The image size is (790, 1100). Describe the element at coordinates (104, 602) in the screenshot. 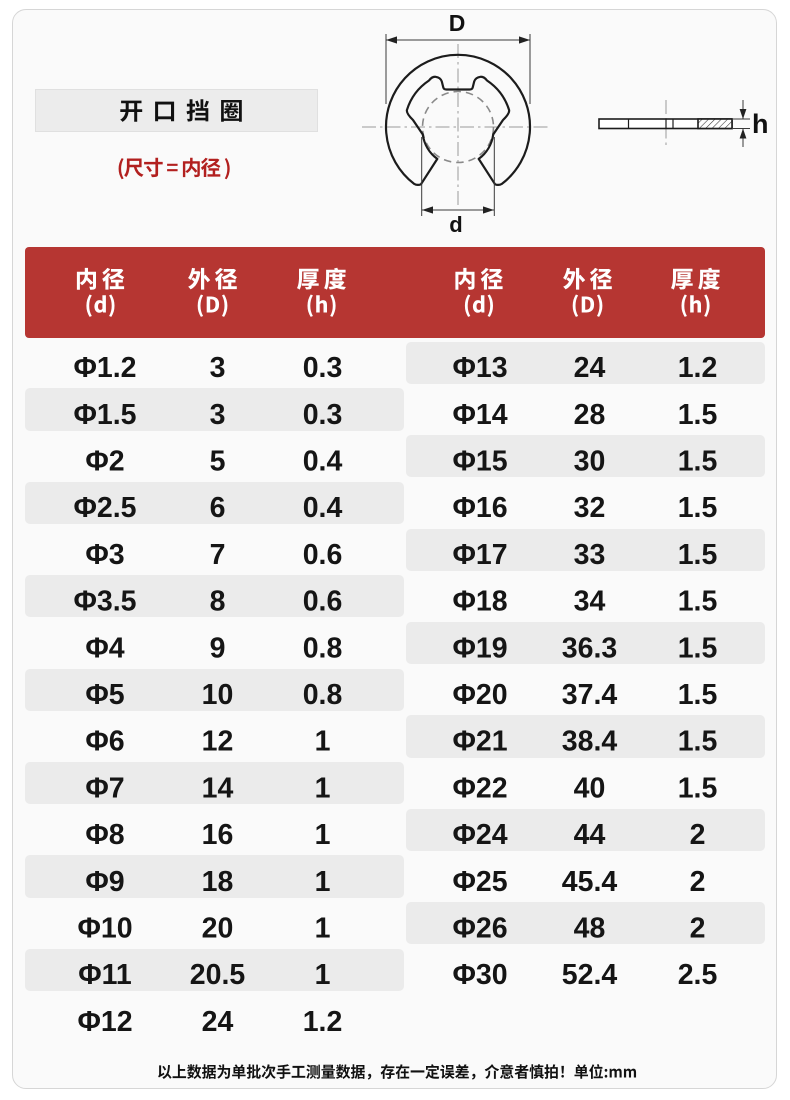

I see `svg-text: Φ3.5` at that location.